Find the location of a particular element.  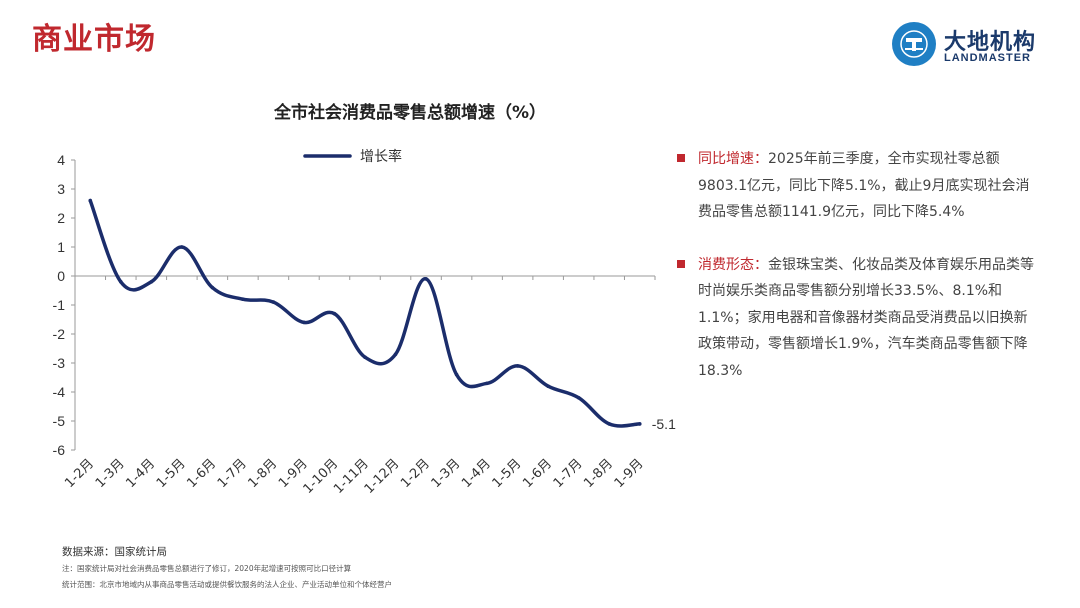

logo-emblem-icon is located at coordinates (914, 44).